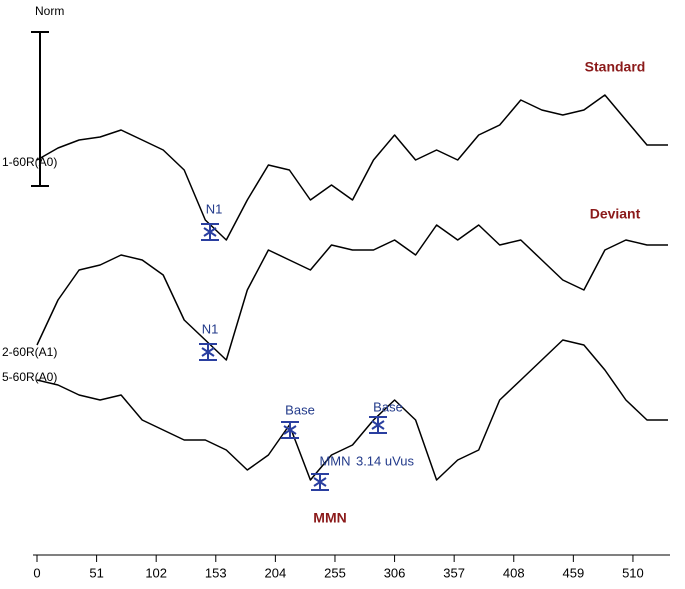  Describe the element at coordinates (335, 572) in the screenshot. I see `x-tick-label: 255` at that location.